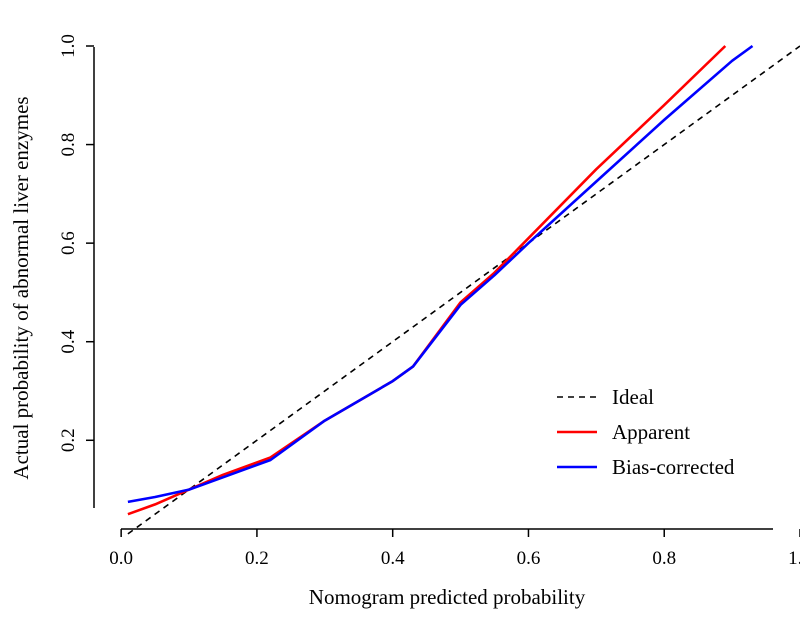 The height and width of the screenshot is (618, 800). What do you see at coordinates (651, 432) in the screenshot?
I see `legend-label: Apparent` at bounding box center [651, 432].